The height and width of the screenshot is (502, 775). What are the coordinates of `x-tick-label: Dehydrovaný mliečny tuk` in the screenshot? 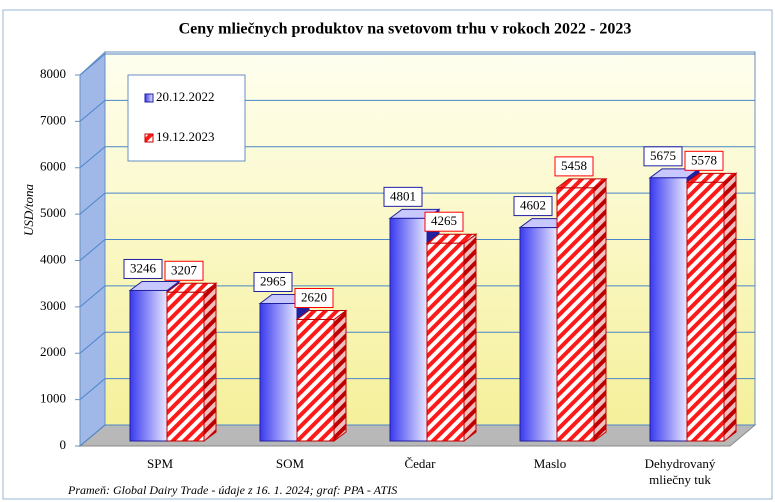 It's located at (680, 471).